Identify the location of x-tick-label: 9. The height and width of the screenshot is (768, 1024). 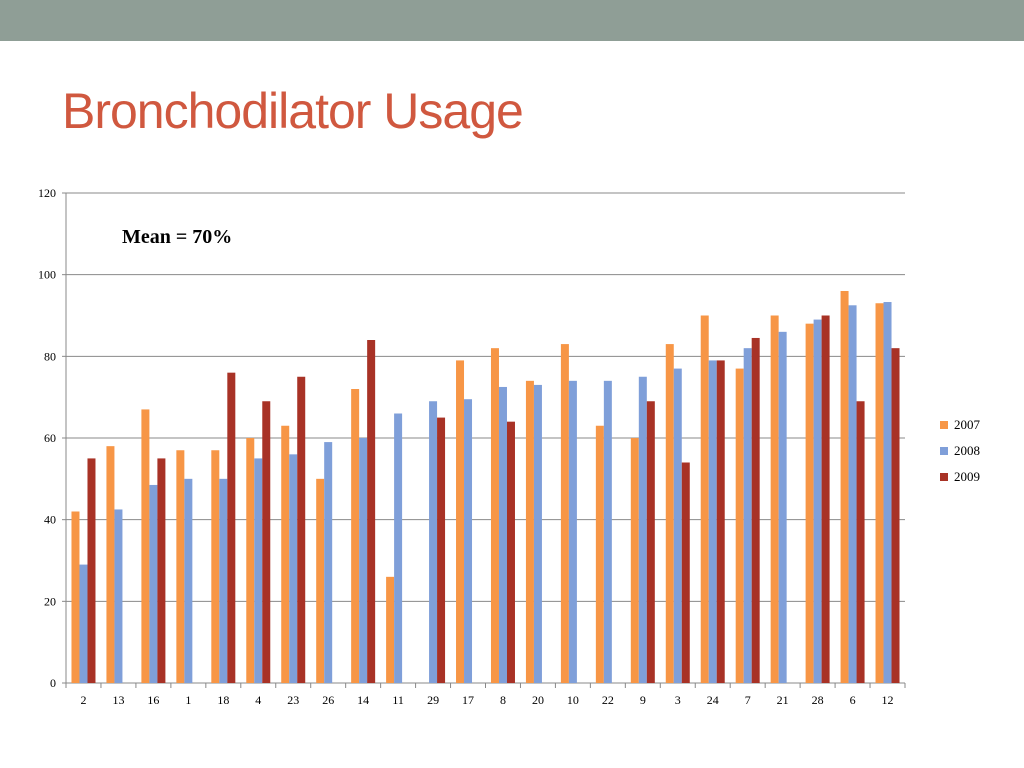
(643, 700).